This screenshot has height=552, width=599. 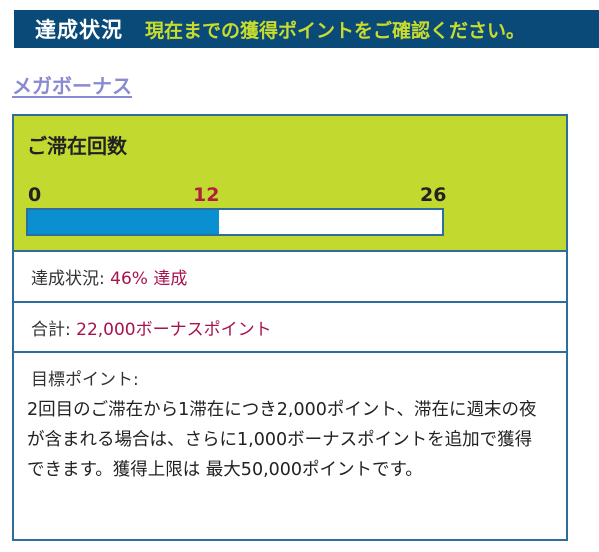 I want to click on achievement-status-label: 達成状況:, so click(x=71, y=279).